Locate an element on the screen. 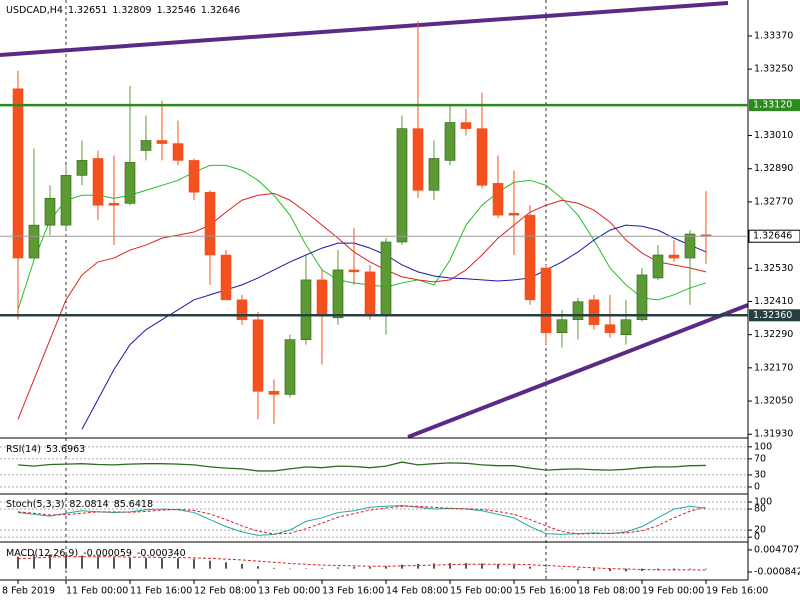  y-tick-label: 20 is located at coordinates (760, 530).